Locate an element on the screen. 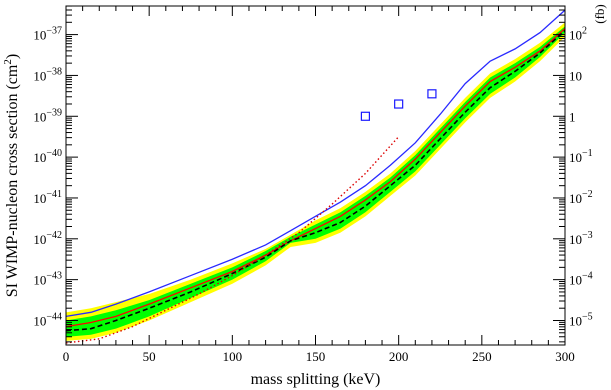  x-tick-label: 150 is located at coordinates (316, 356).